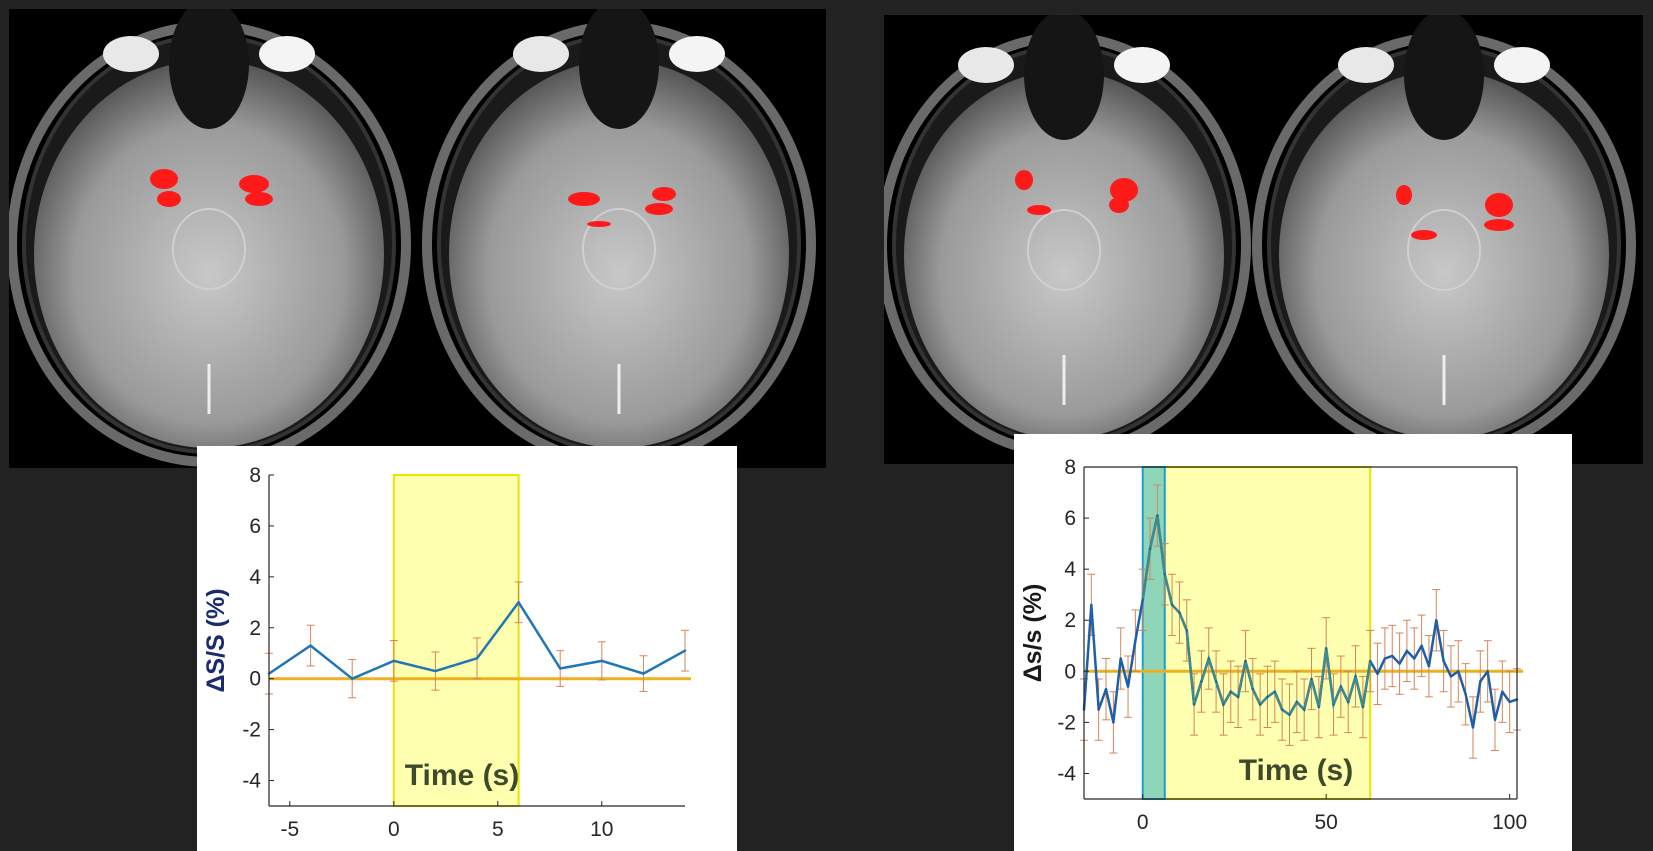  Describe the element at coordinates (1256, 616) in the screenshot. I see `data-line-in-window` at that location.